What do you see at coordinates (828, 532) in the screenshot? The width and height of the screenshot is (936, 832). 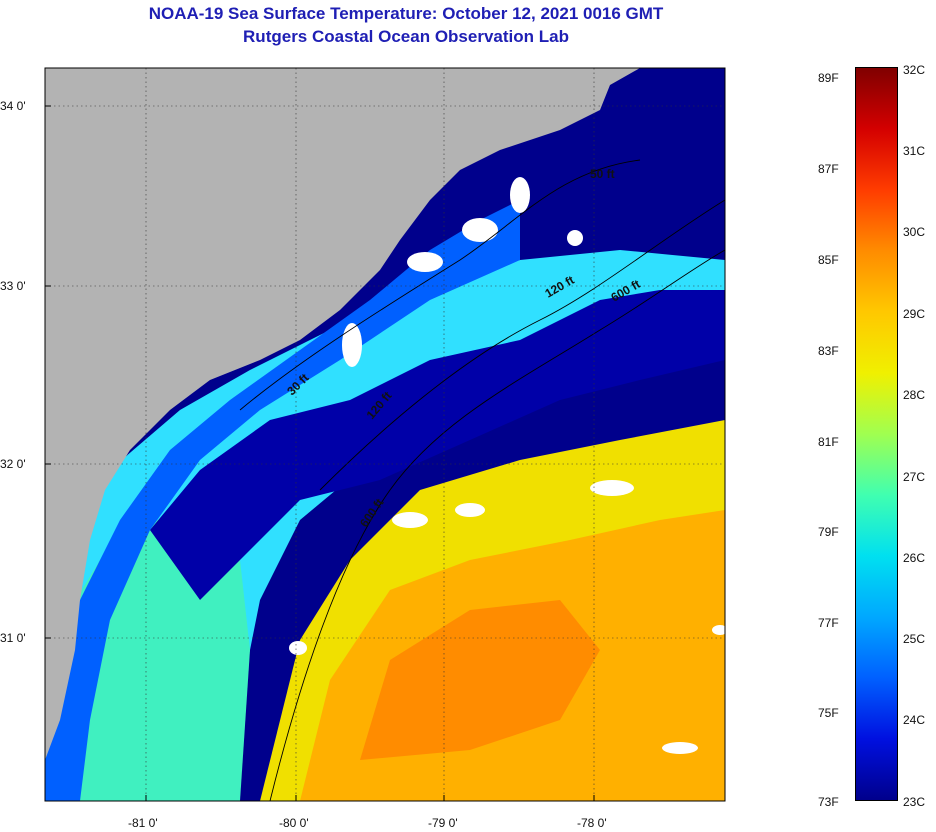 I see `colorbar-f-label: 79F` at bounding box center [828, 532].